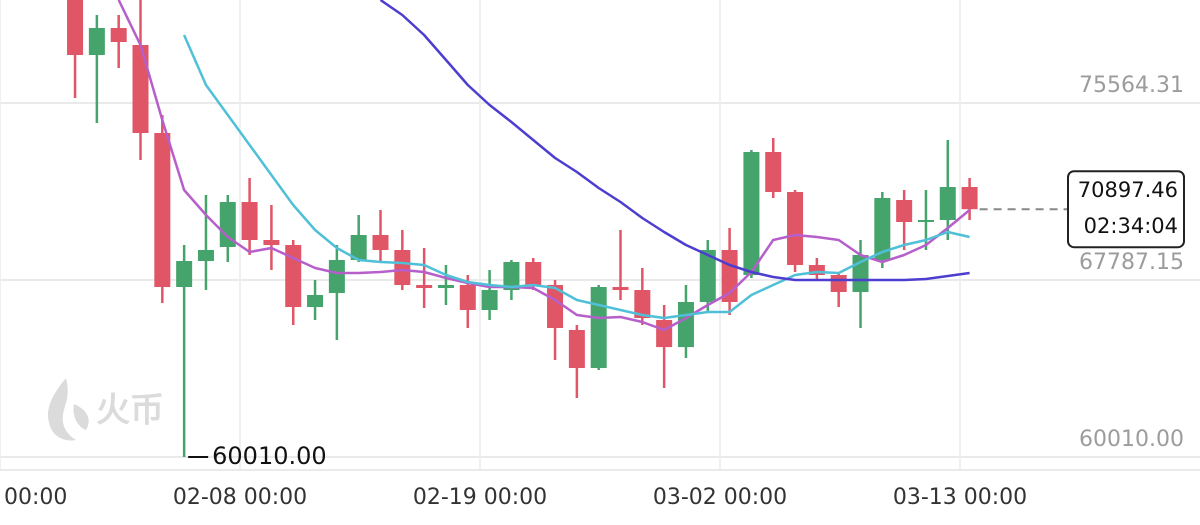 The image size is (1200, 525). What do you see at coordinates (1126, 209) in the screenshot?
I see `price-tag` at bounding box center [1126, 209].